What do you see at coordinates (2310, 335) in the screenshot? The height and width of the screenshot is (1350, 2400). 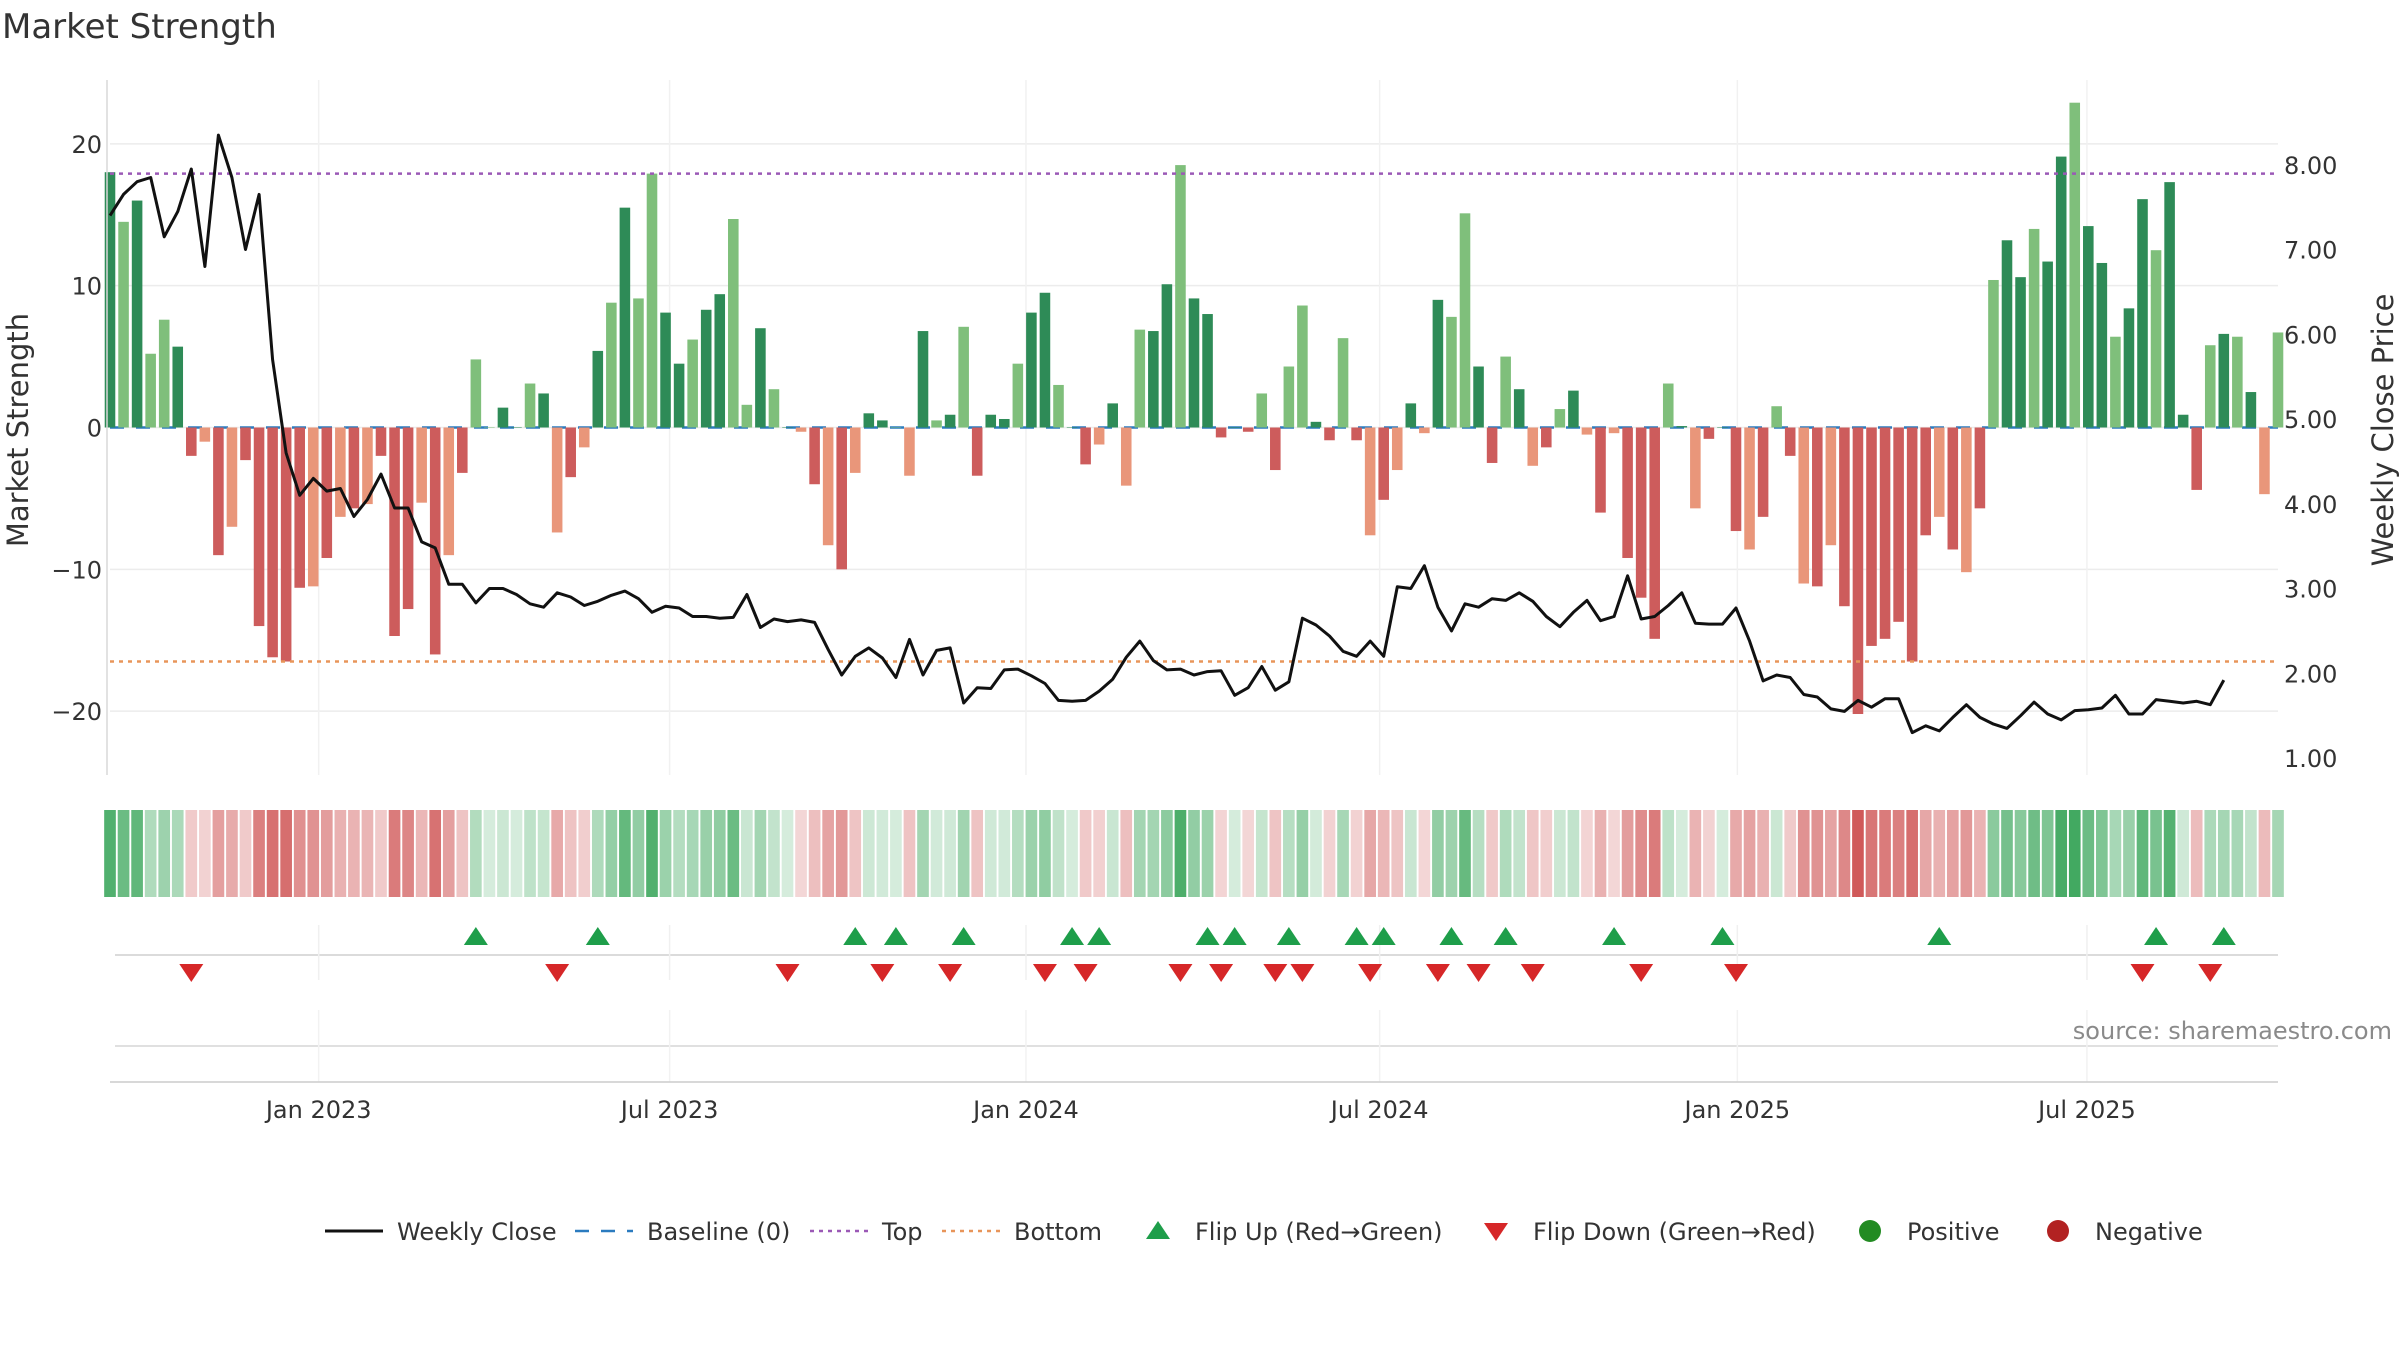 I see `y2-tick-label: 6.00` at bounding box center [2310, 335].